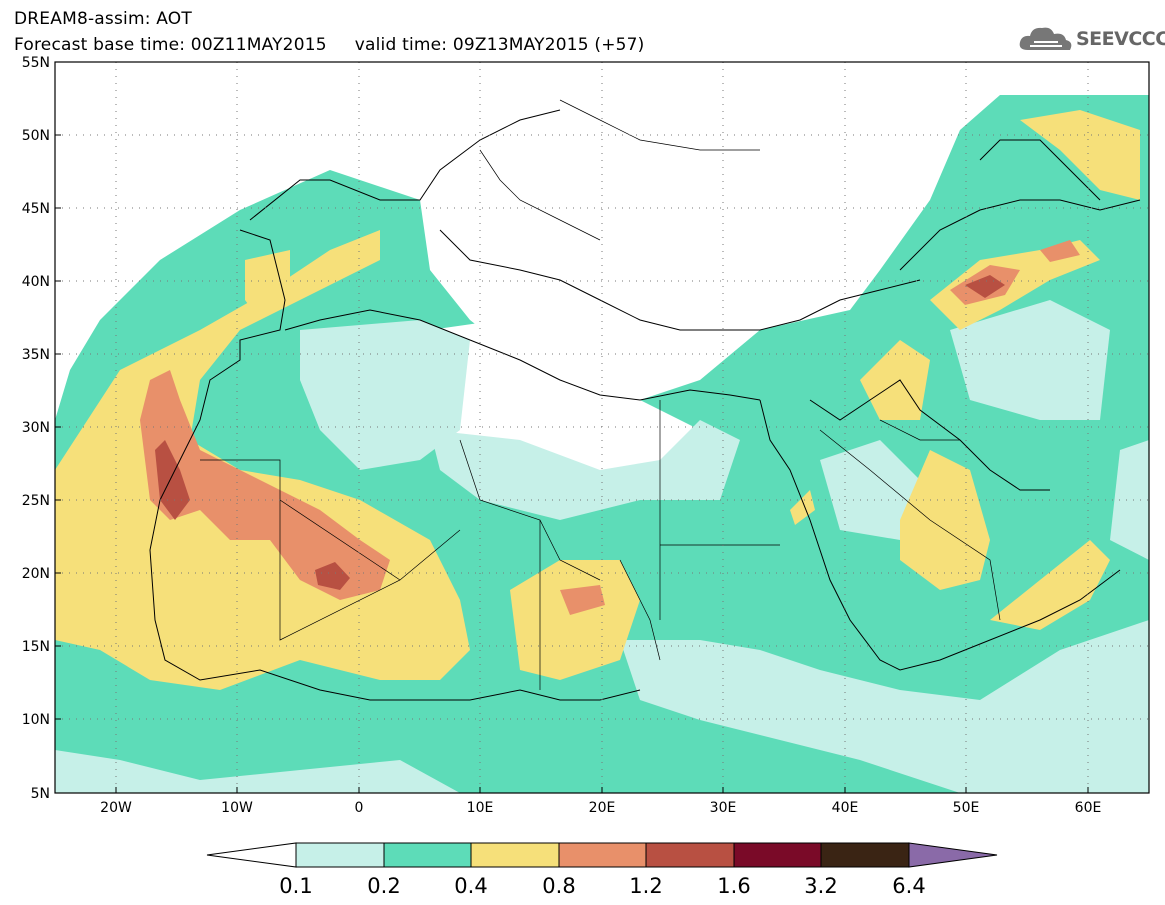 This screenshot has height=905, width=1165. What do you see at coordinates (295, 886) in the screenshot?
I see `colorbar-label: 0.1` at bounding box center [295, 886].